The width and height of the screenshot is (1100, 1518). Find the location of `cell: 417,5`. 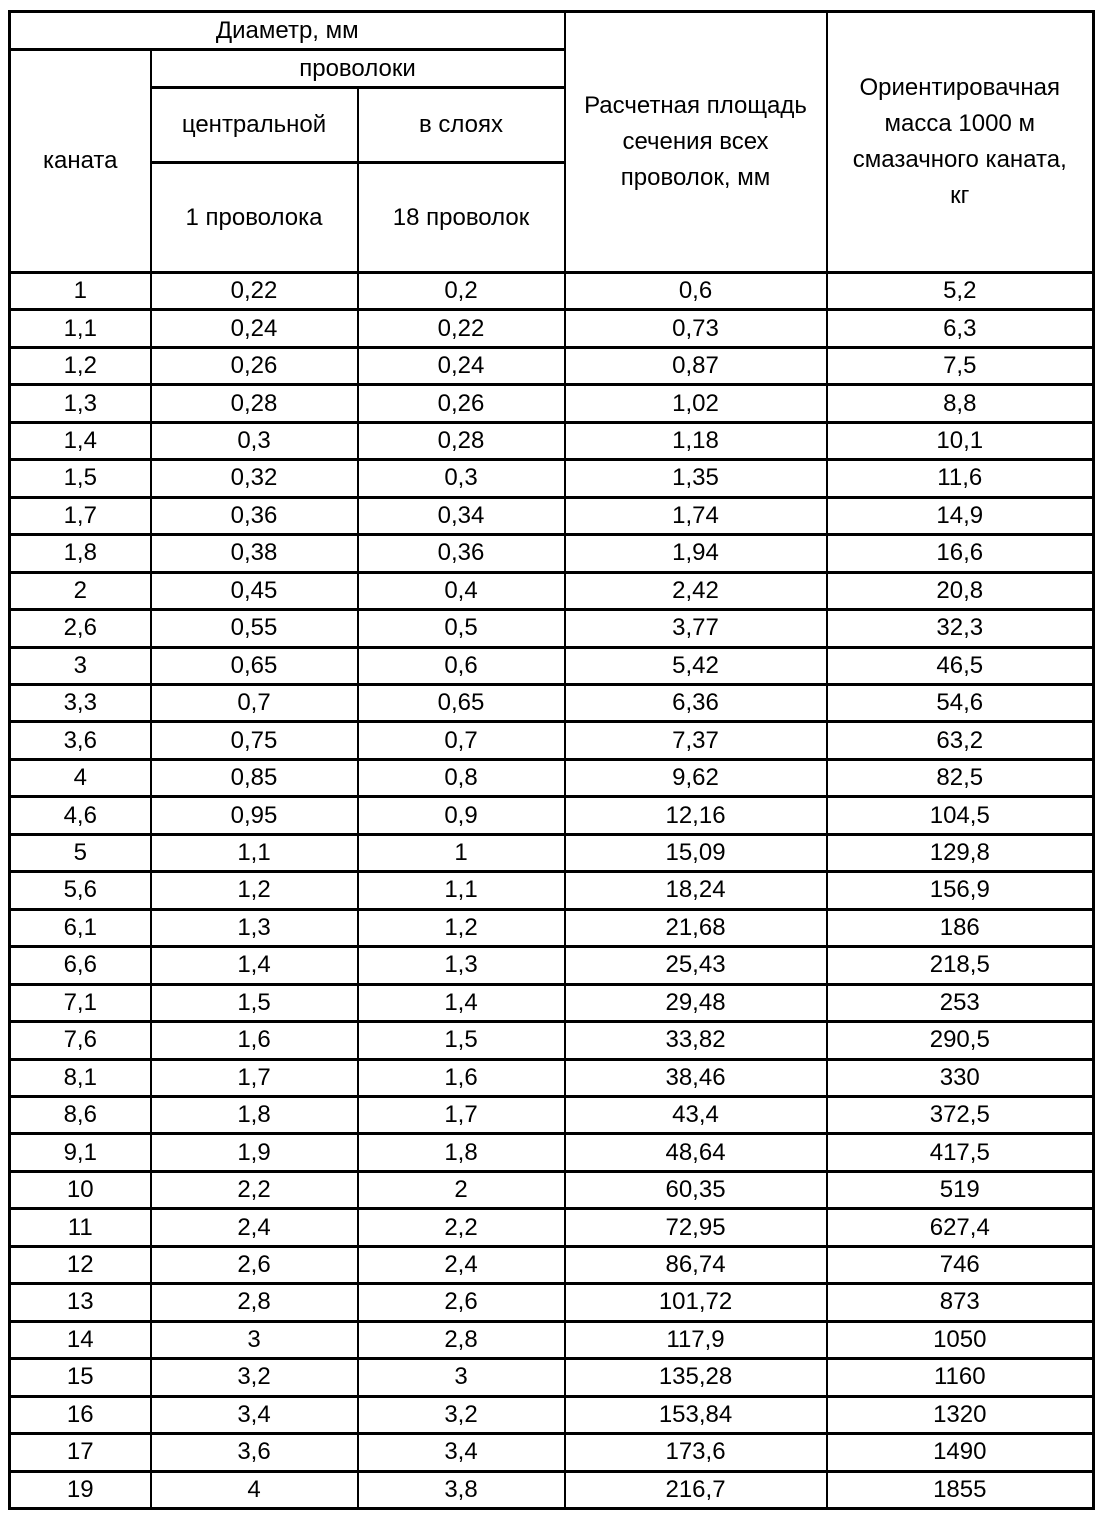

cell: 417,5 is located at coordinates (960, 1152).